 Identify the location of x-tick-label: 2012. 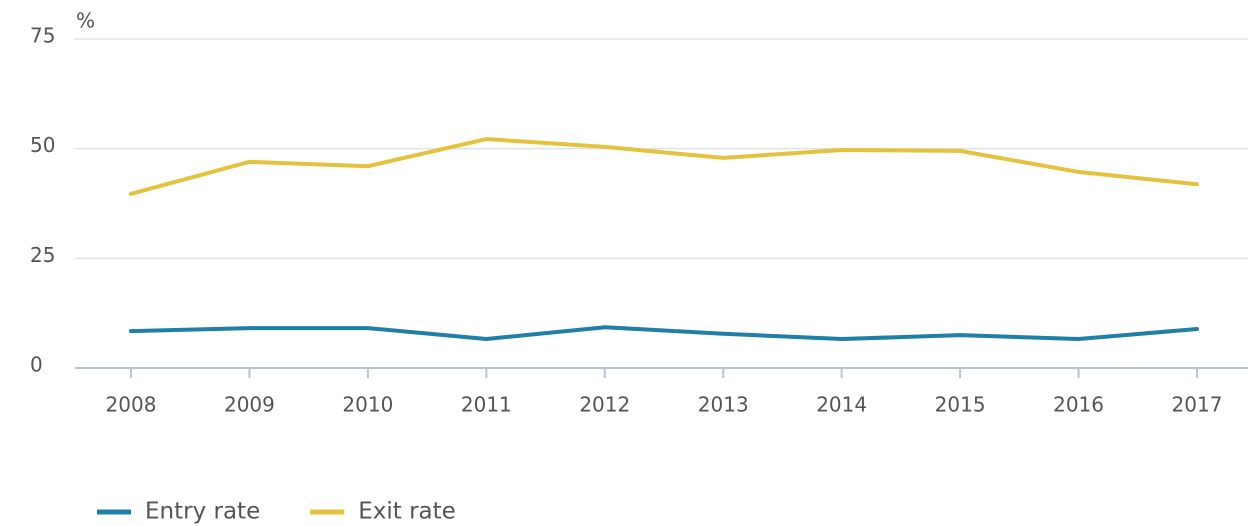
(604, 405).